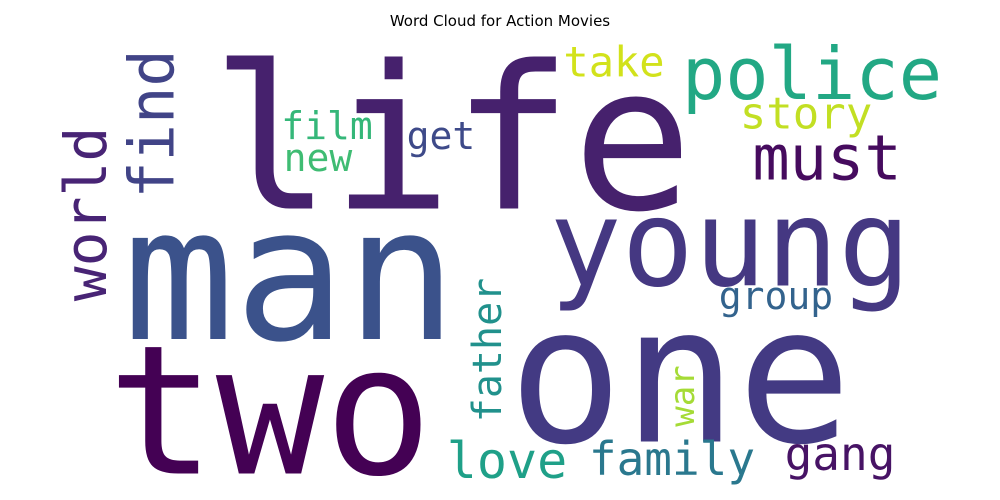 This screenshot has width=1000, height=500. I want to click on word-gang: gang, so click(840, 454).